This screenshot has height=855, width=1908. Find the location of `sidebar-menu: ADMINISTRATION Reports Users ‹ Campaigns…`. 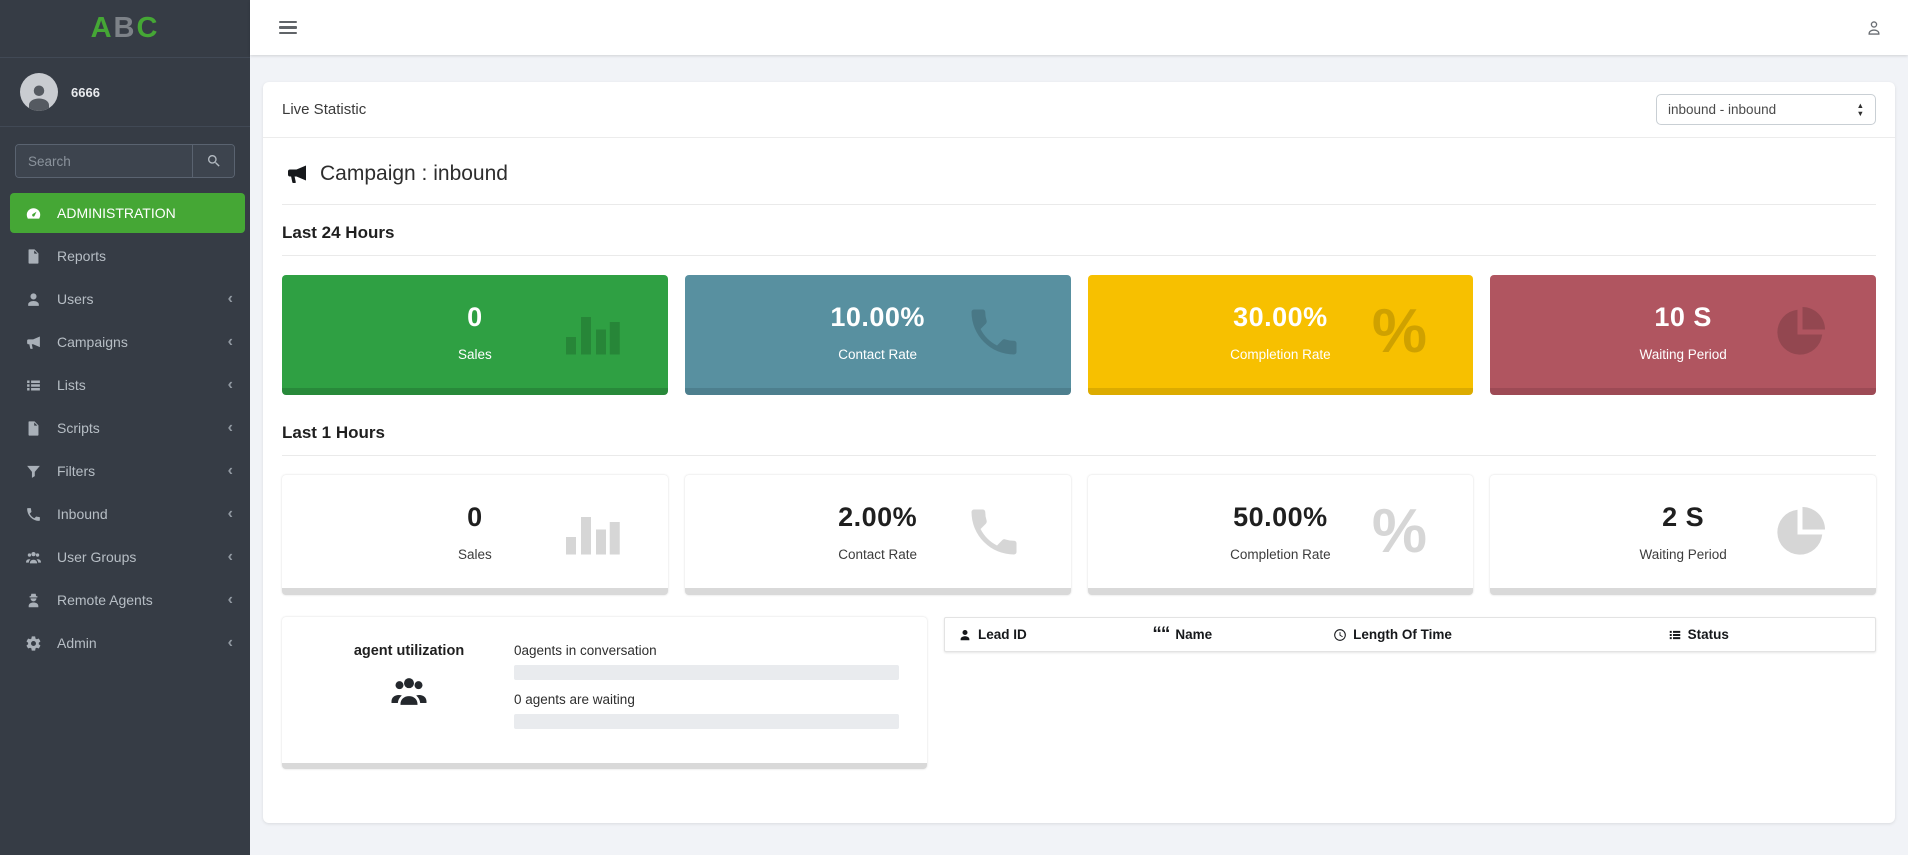

sidebar-menu: ADMINISTRATION Reports Users ‹ Campaigns… is located at coordinates (125, 429).